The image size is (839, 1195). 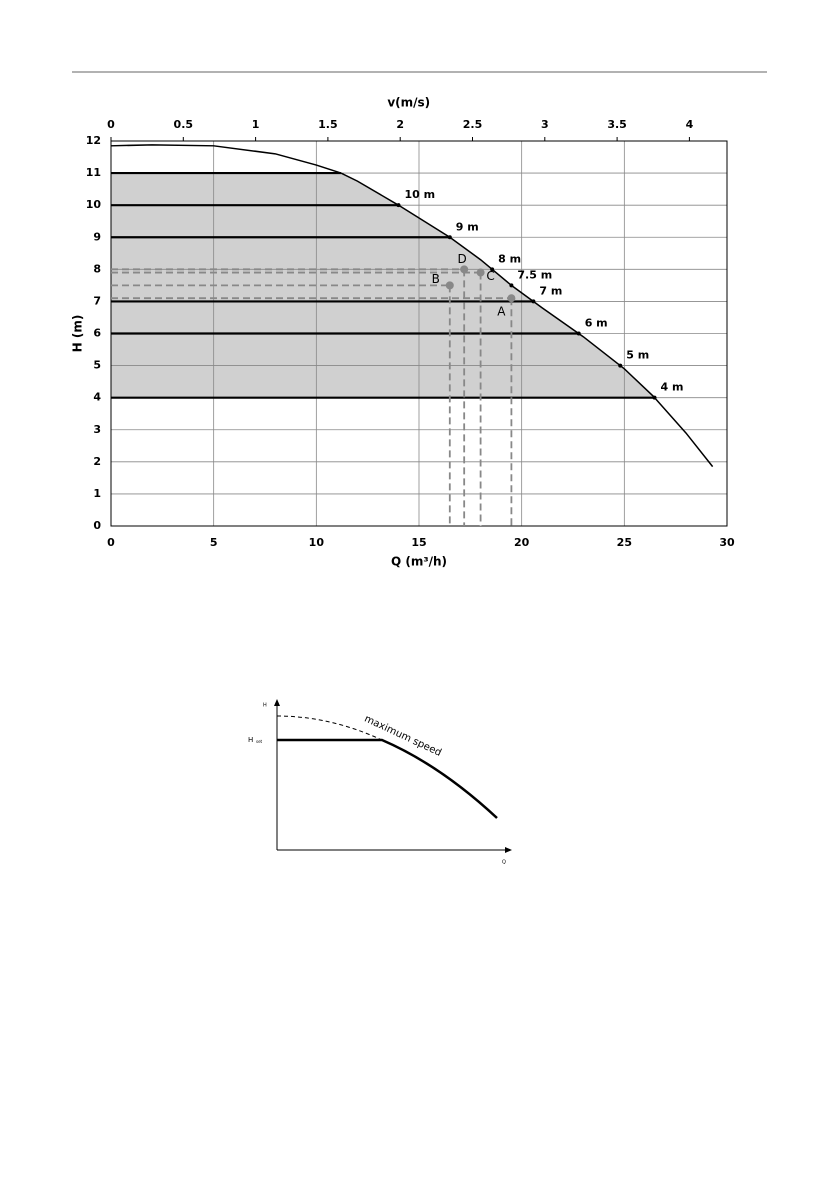 I want to click on y-tick-label: 11, so click(x=93, y=172).